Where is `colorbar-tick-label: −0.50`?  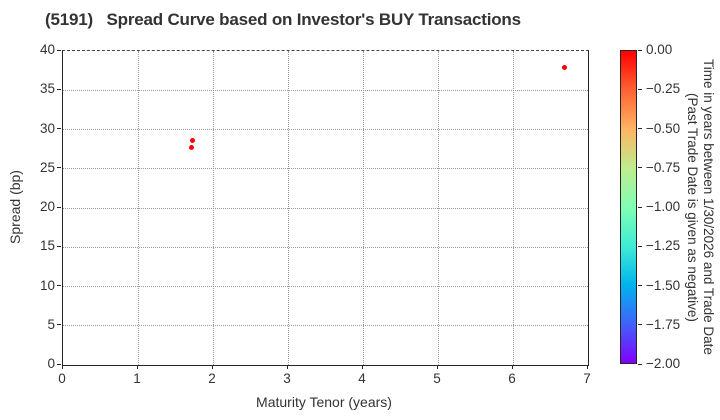
colorbar-tick-label: −0.50 is located at coordinates (663, 128).